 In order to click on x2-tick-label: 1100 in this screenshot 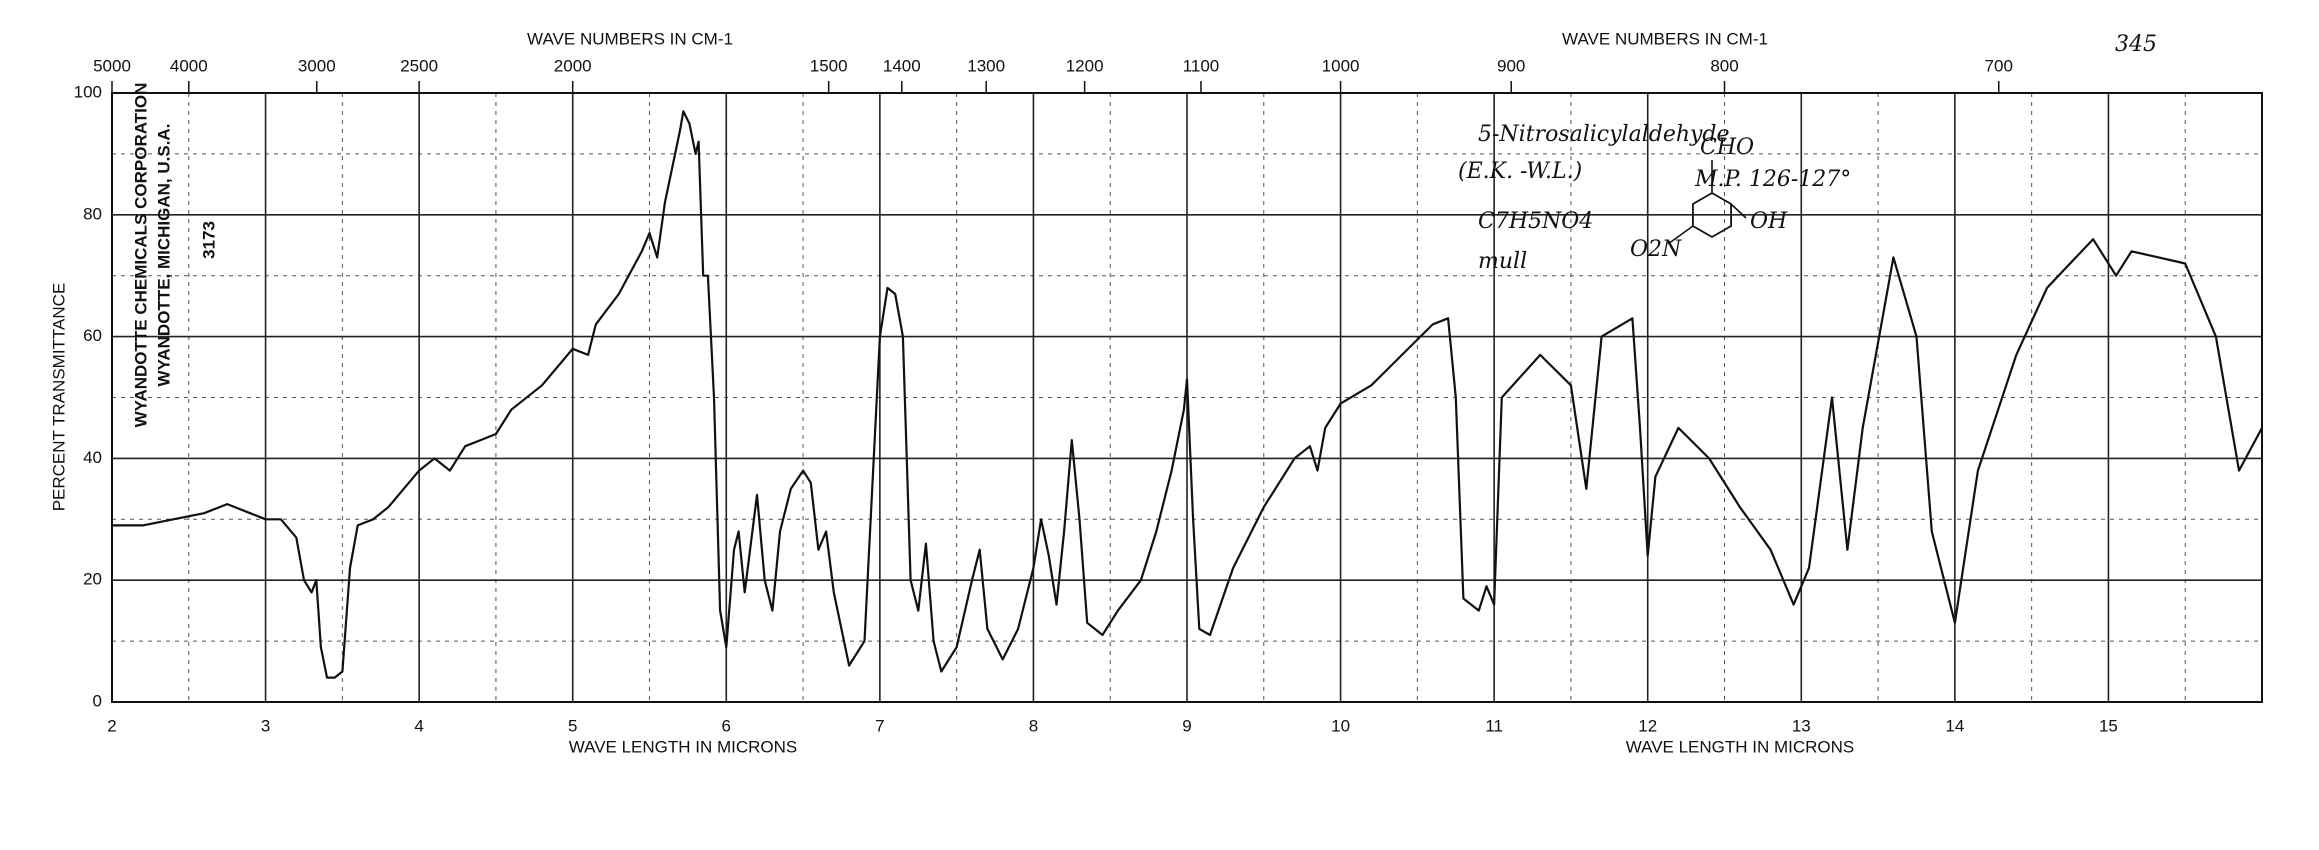, I will do `click(1201, 65)`.